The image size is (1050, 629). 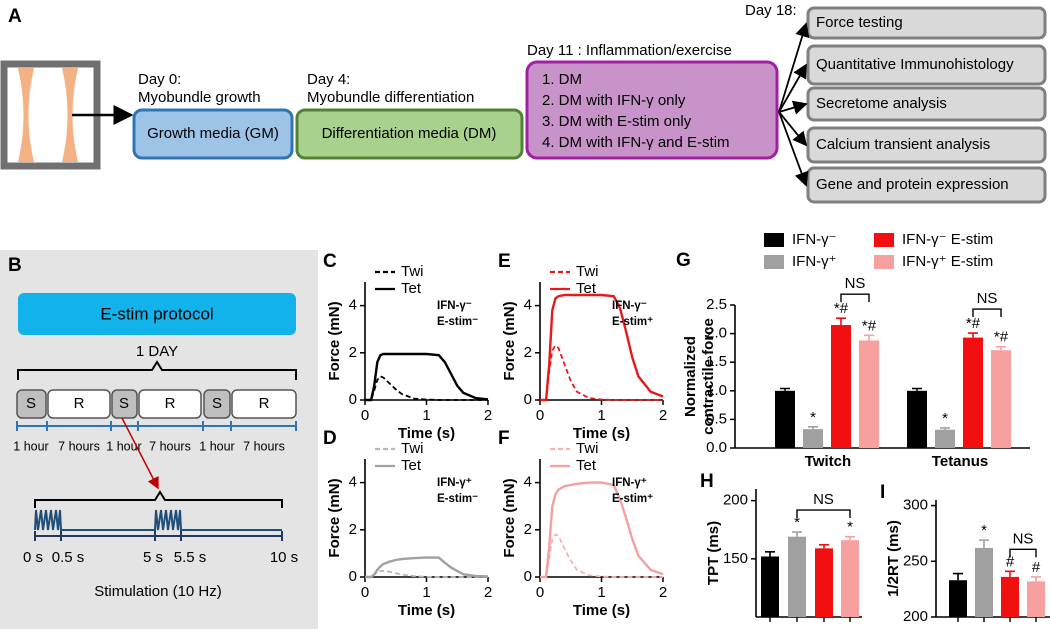 I want to click on y-tick-label: 200, so click(x=735, y=500).